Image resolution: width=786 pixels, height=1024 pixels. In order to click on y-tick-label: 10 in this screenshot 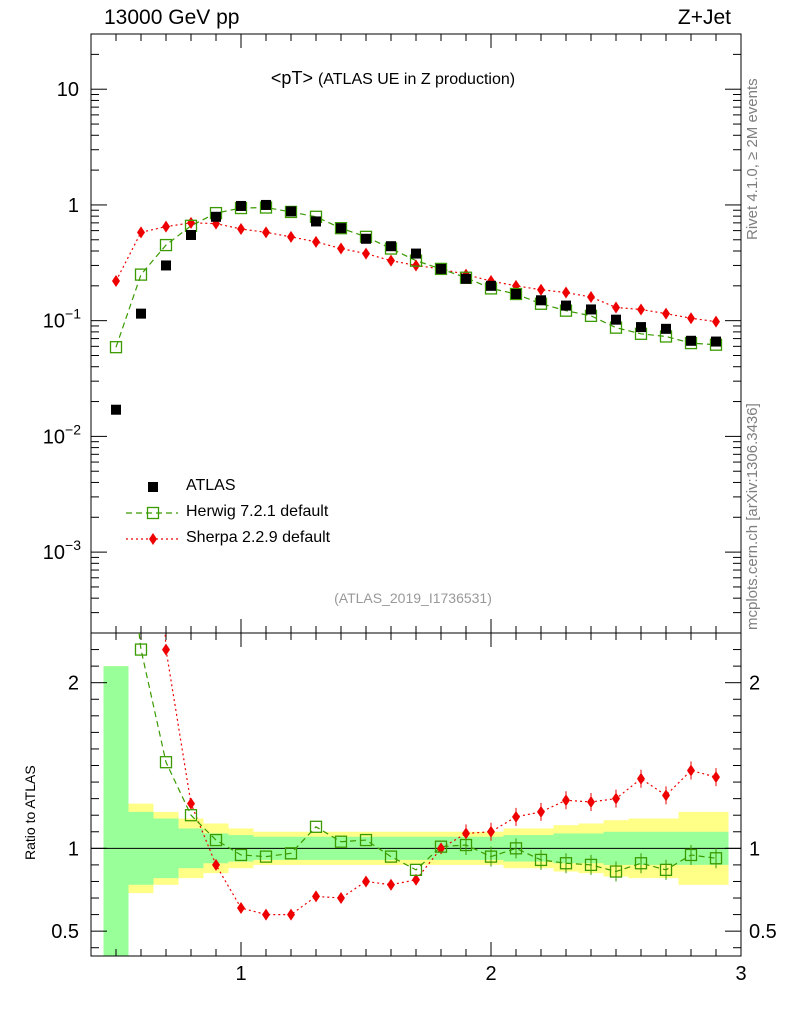, I will do `click(68, 90)`.